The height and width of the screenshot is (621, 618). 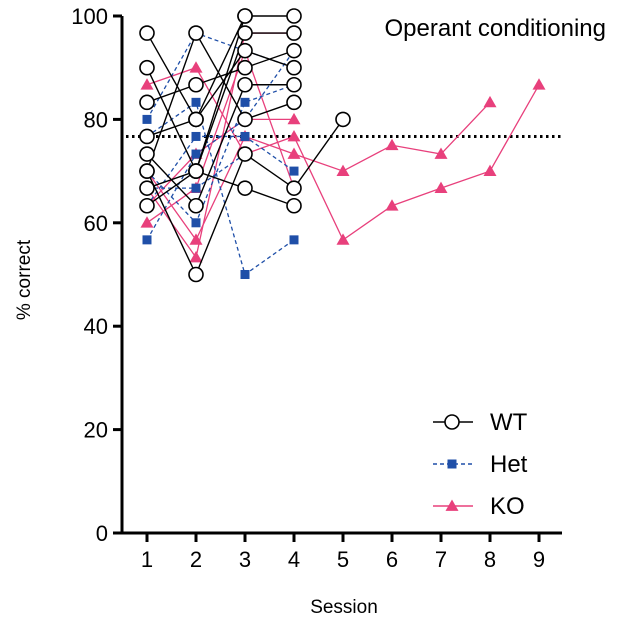 What do you see at coordinates (539, 559) in the screenshot?
I see `x-tick-label: 9` at bounding box center [539, 559].